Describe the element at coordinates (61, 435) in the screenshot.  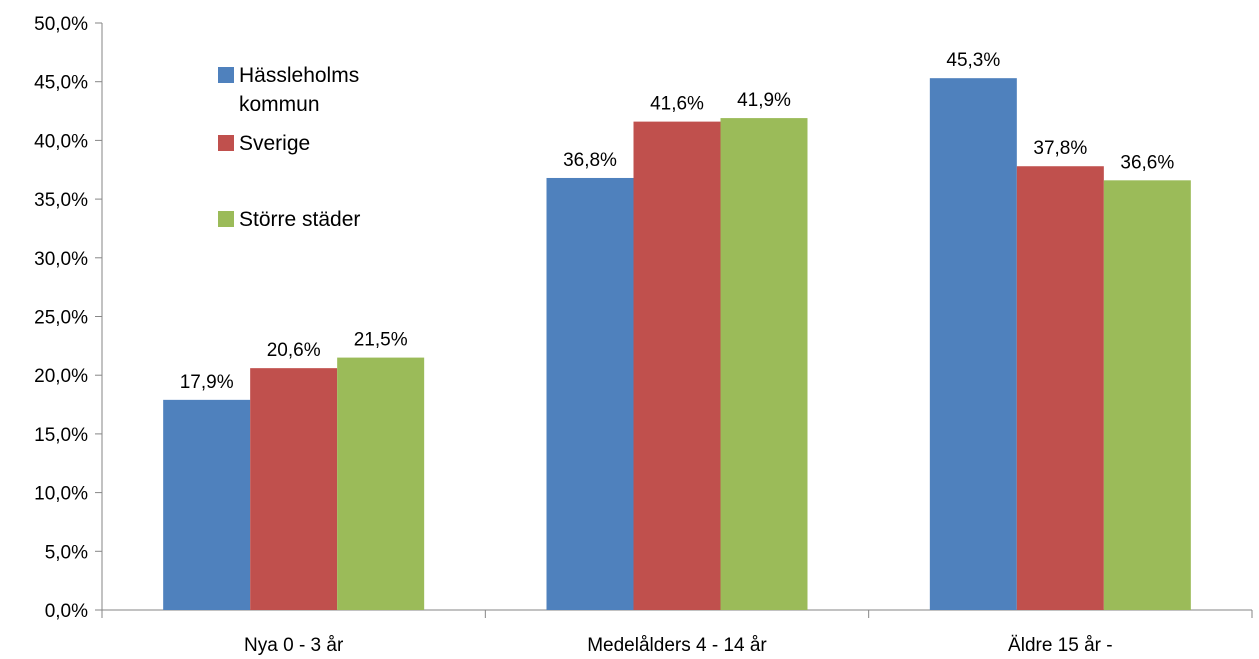
I see `y-tick-label: 15,0%` at that location.